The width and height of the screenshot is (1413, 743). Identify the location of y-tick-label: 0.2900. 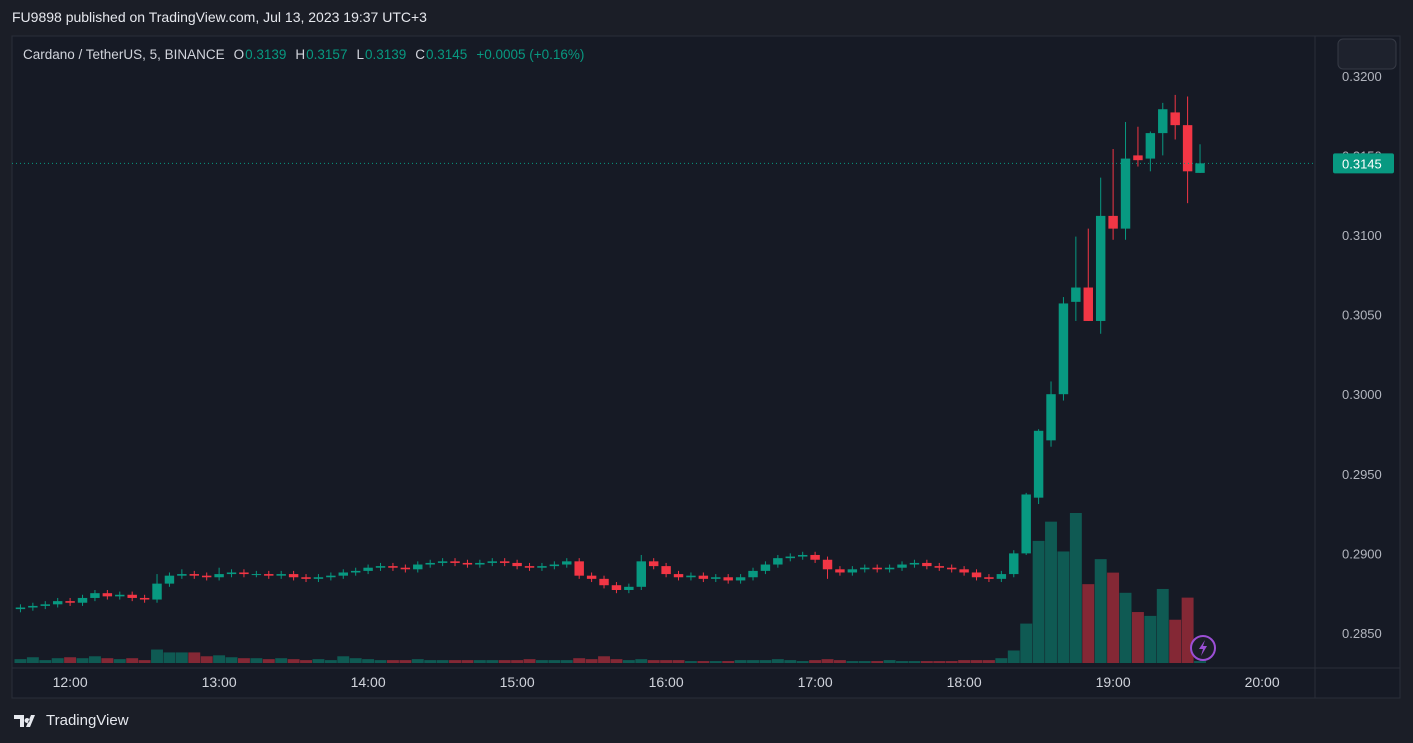
(1362, 553).